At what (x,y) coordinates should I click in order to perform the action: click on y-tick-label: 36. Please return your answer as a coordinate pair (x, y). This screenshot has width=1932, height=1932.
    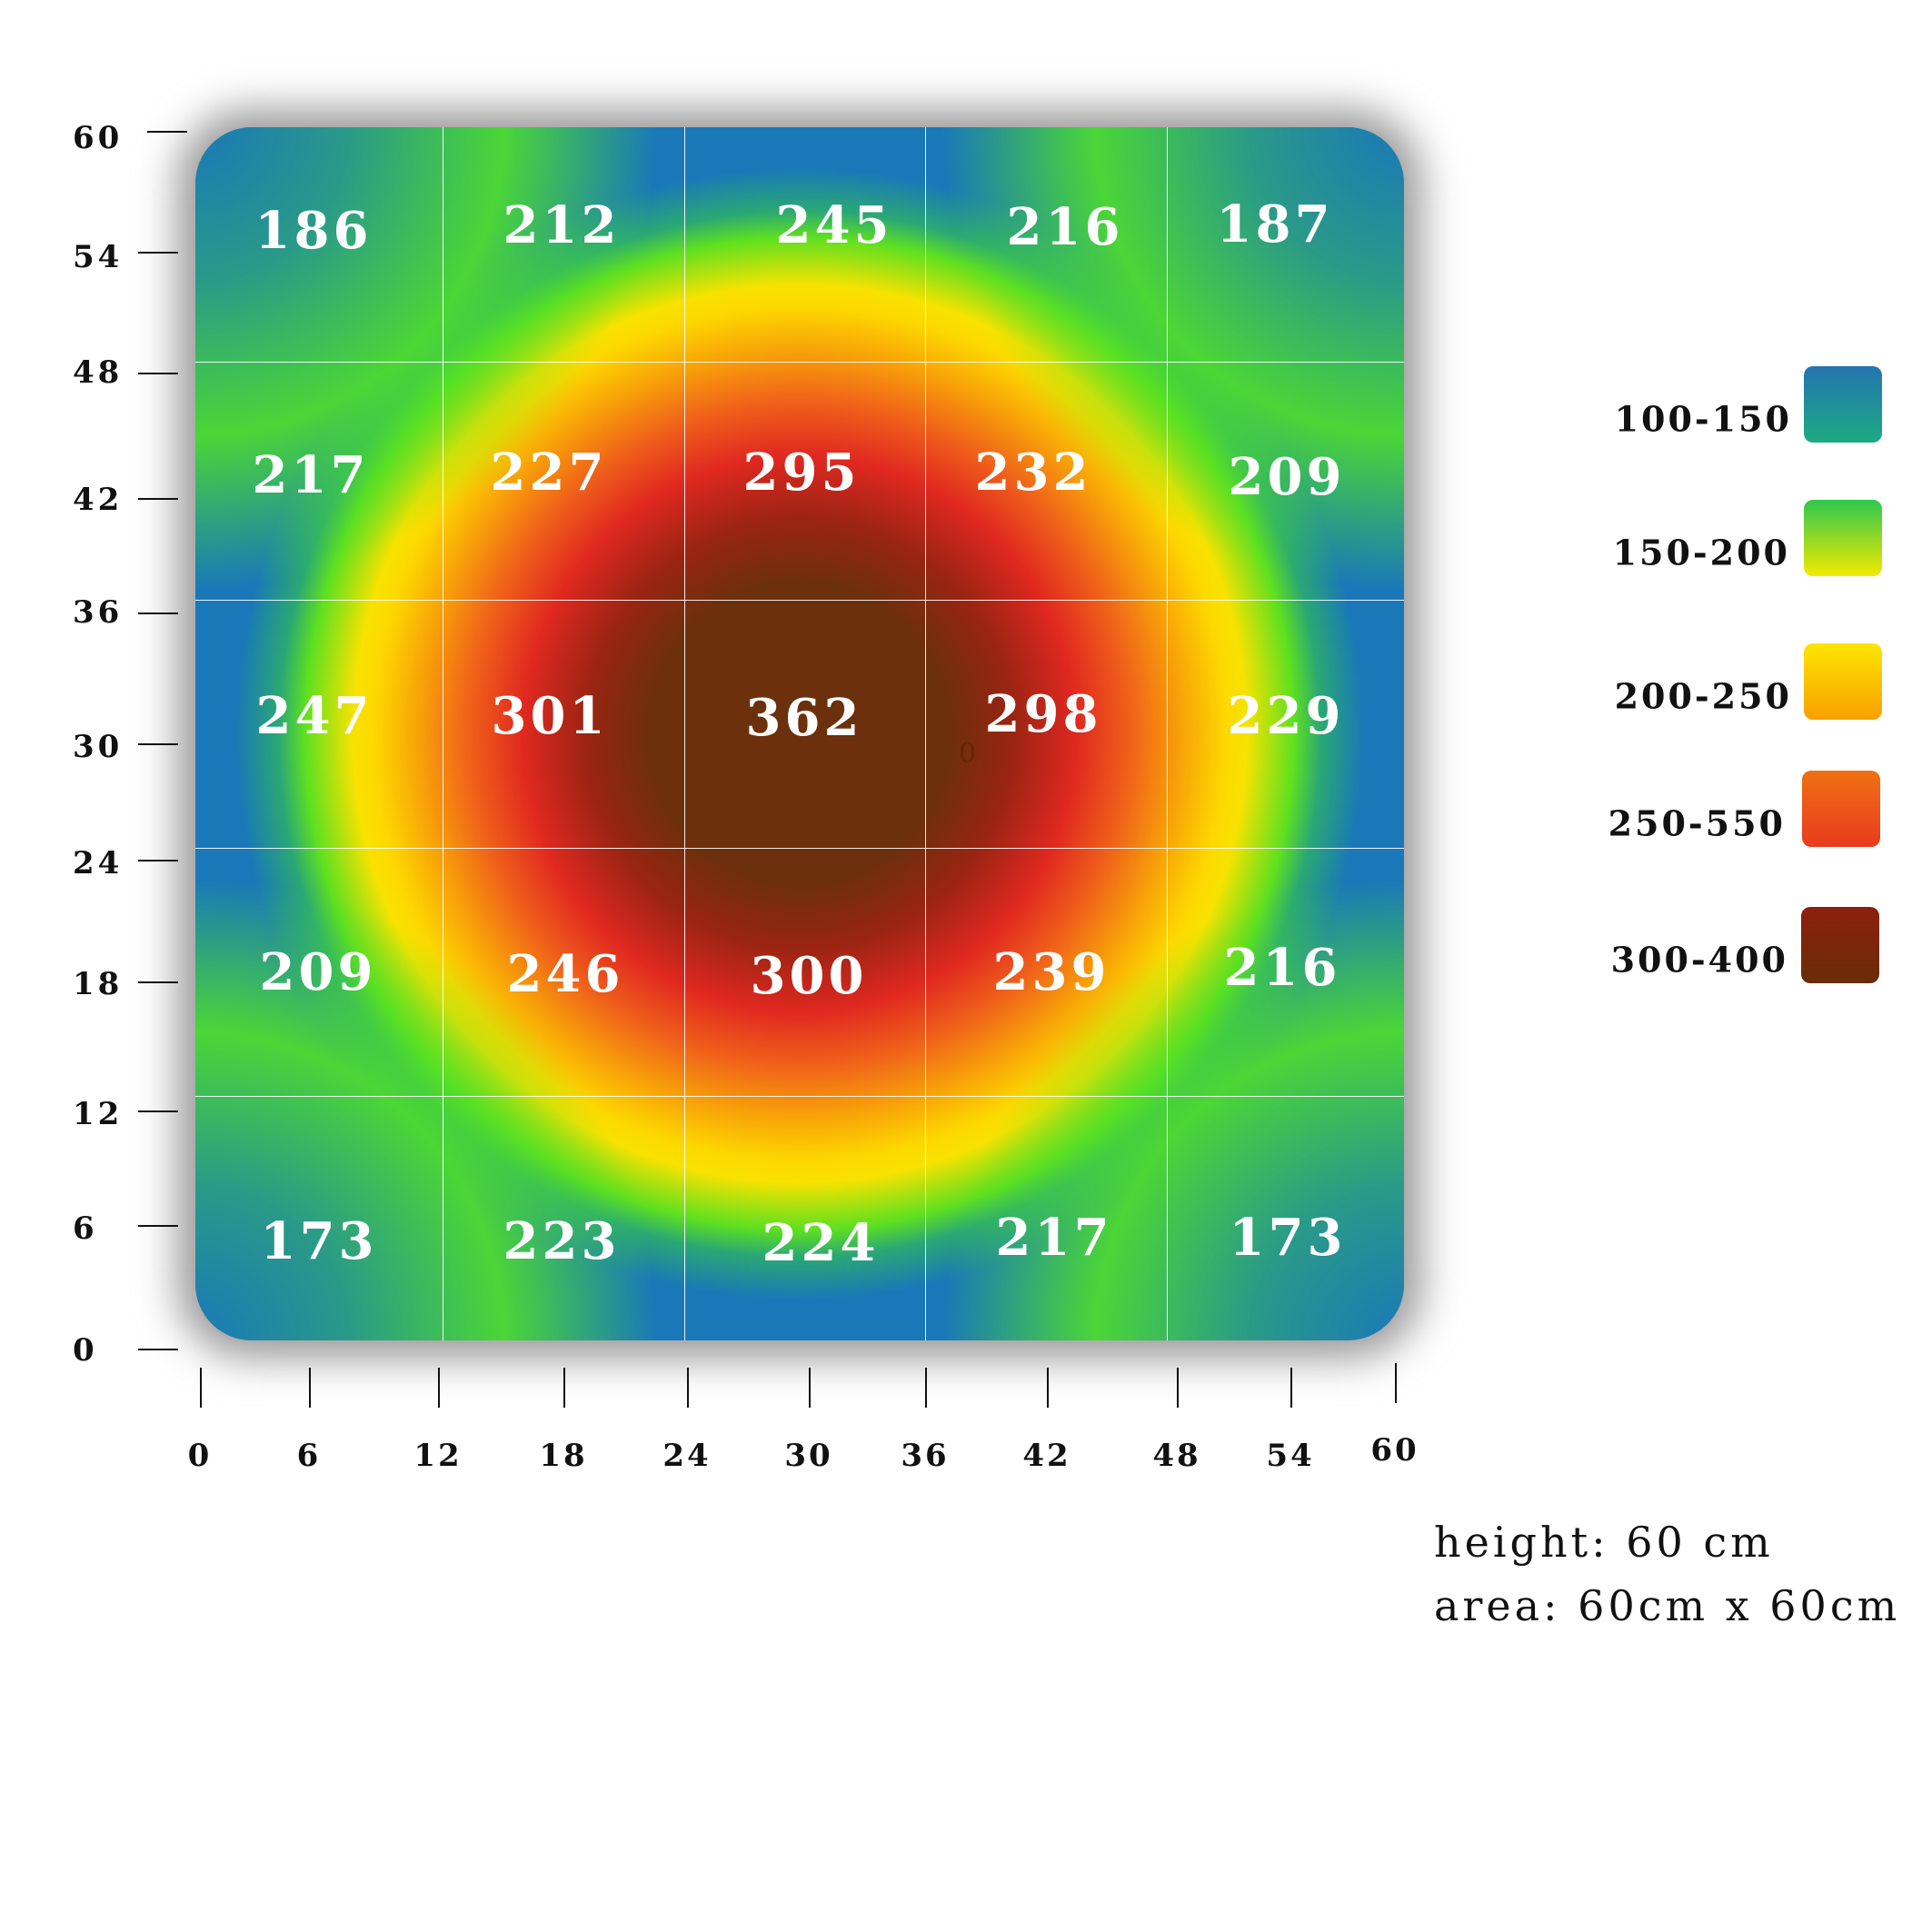
    Looking at the image, I should click on (99, 613).